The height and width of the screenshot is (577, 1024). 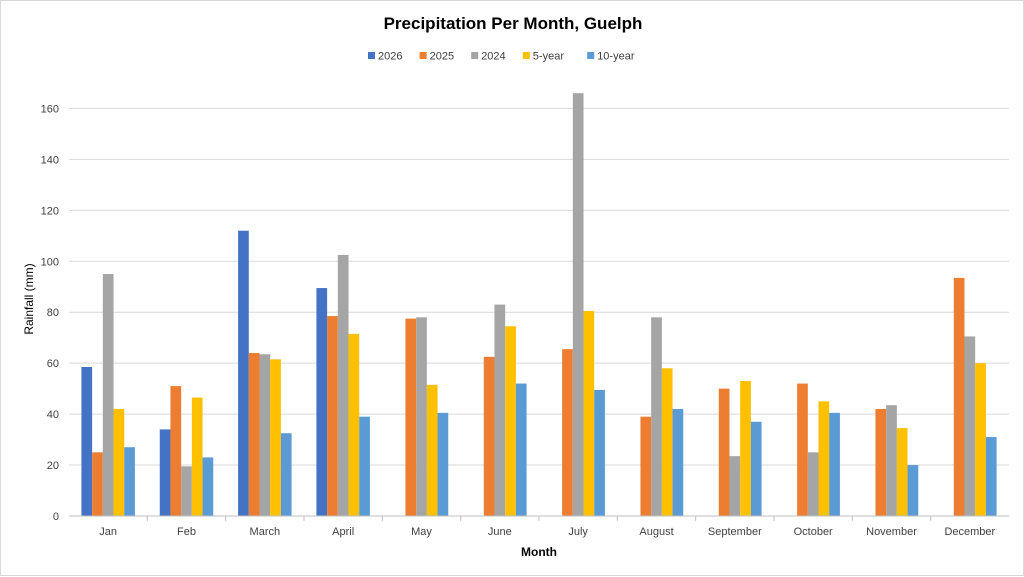 I want to click on x-tick-label: Jan, so click(x=108, y=532).